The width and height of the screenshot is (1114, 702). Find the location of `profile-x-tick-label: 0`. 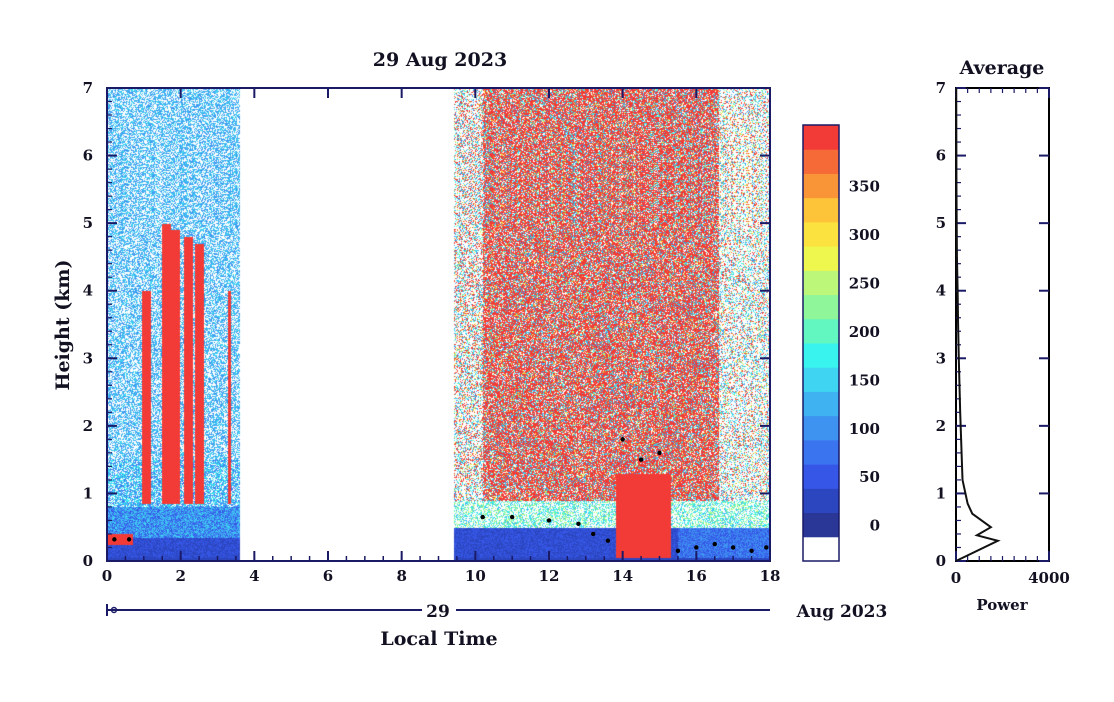

profile-x-tick-label: 0 is located at coordinates (956, 578).